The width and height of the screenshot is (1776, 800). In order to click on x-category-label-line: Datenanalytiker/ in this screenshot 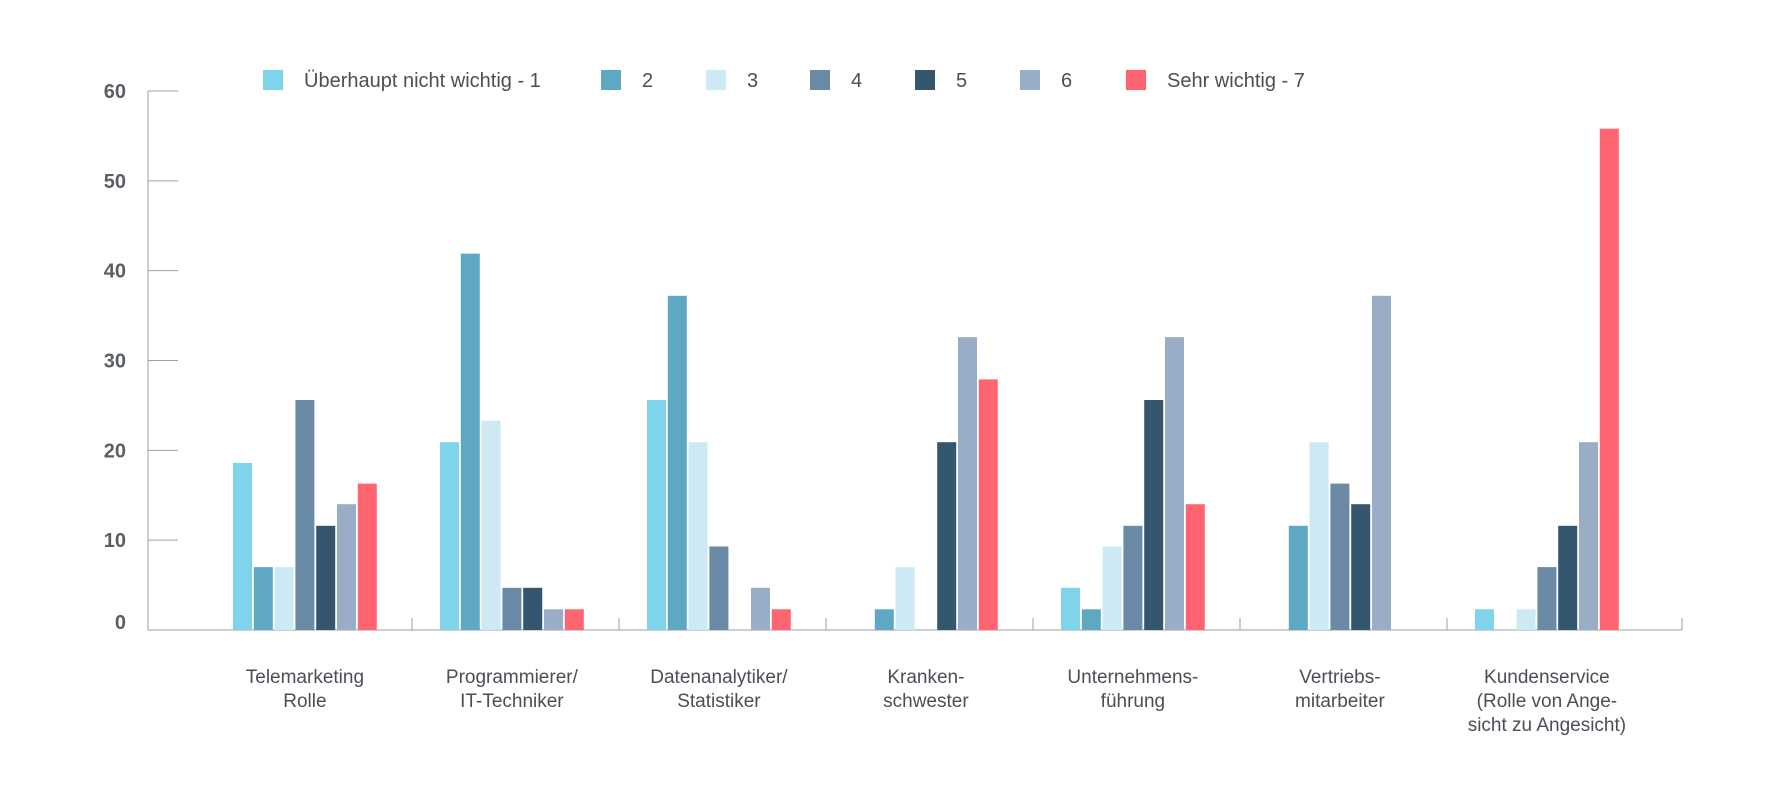, I will do `click(719, 677)`.